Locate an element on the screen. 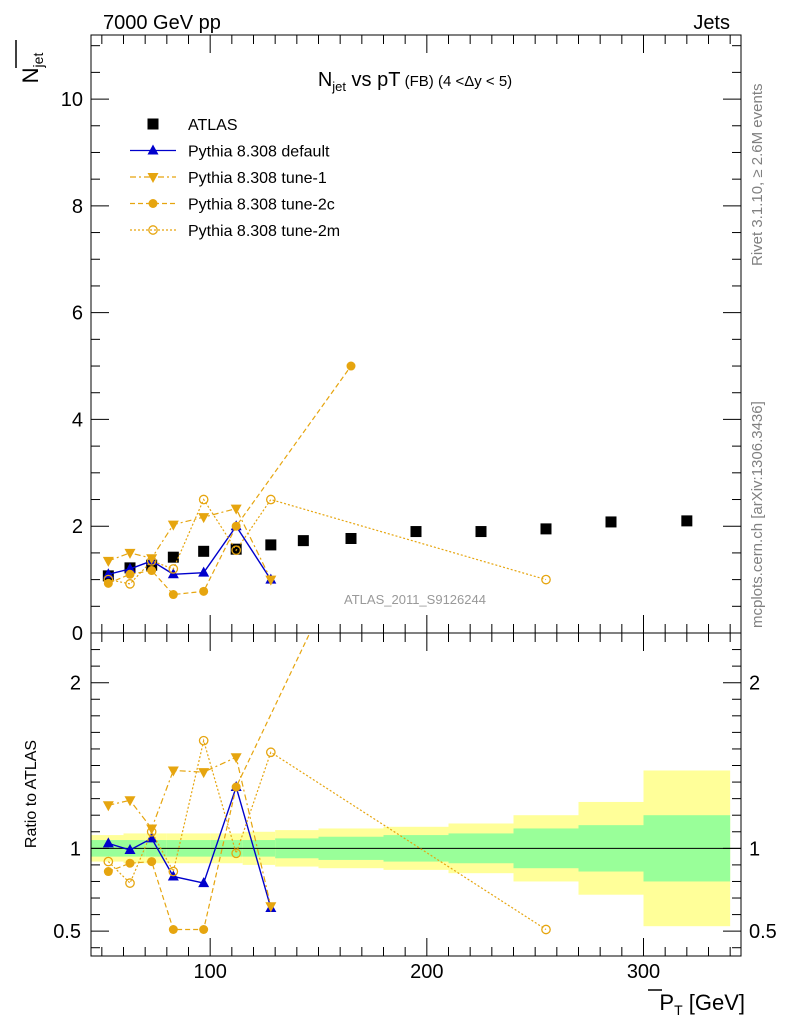  side-label-bottom: mcplots.cern.ch [arXiv:1306.3436] is located at coordinates (757, 514).